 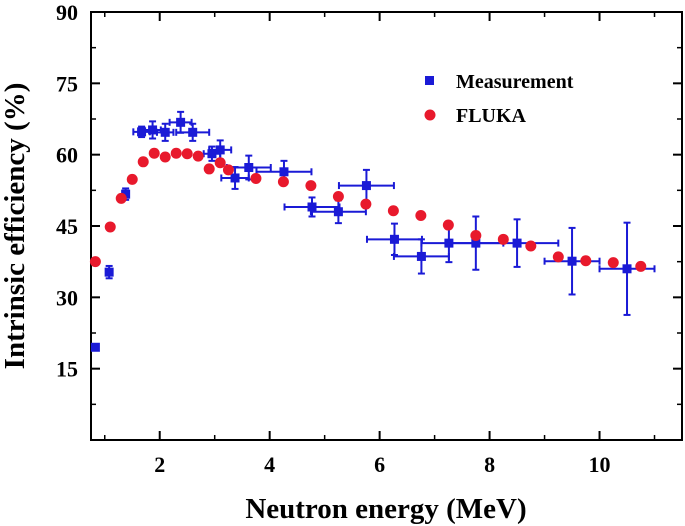 What do you see at coordinates (67, 297) in the screenshot?
I see `y-tick-label: 30` at bounding box center [67, 297].